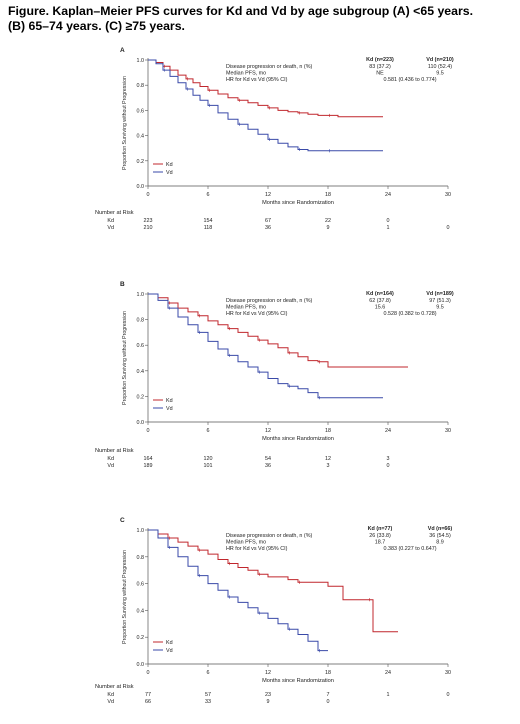 The image size is (520, 724). Describe the element at coordinates (380, 529) in the screenshot. I see `stats-header-kd: Kd (n=77)` at that location.